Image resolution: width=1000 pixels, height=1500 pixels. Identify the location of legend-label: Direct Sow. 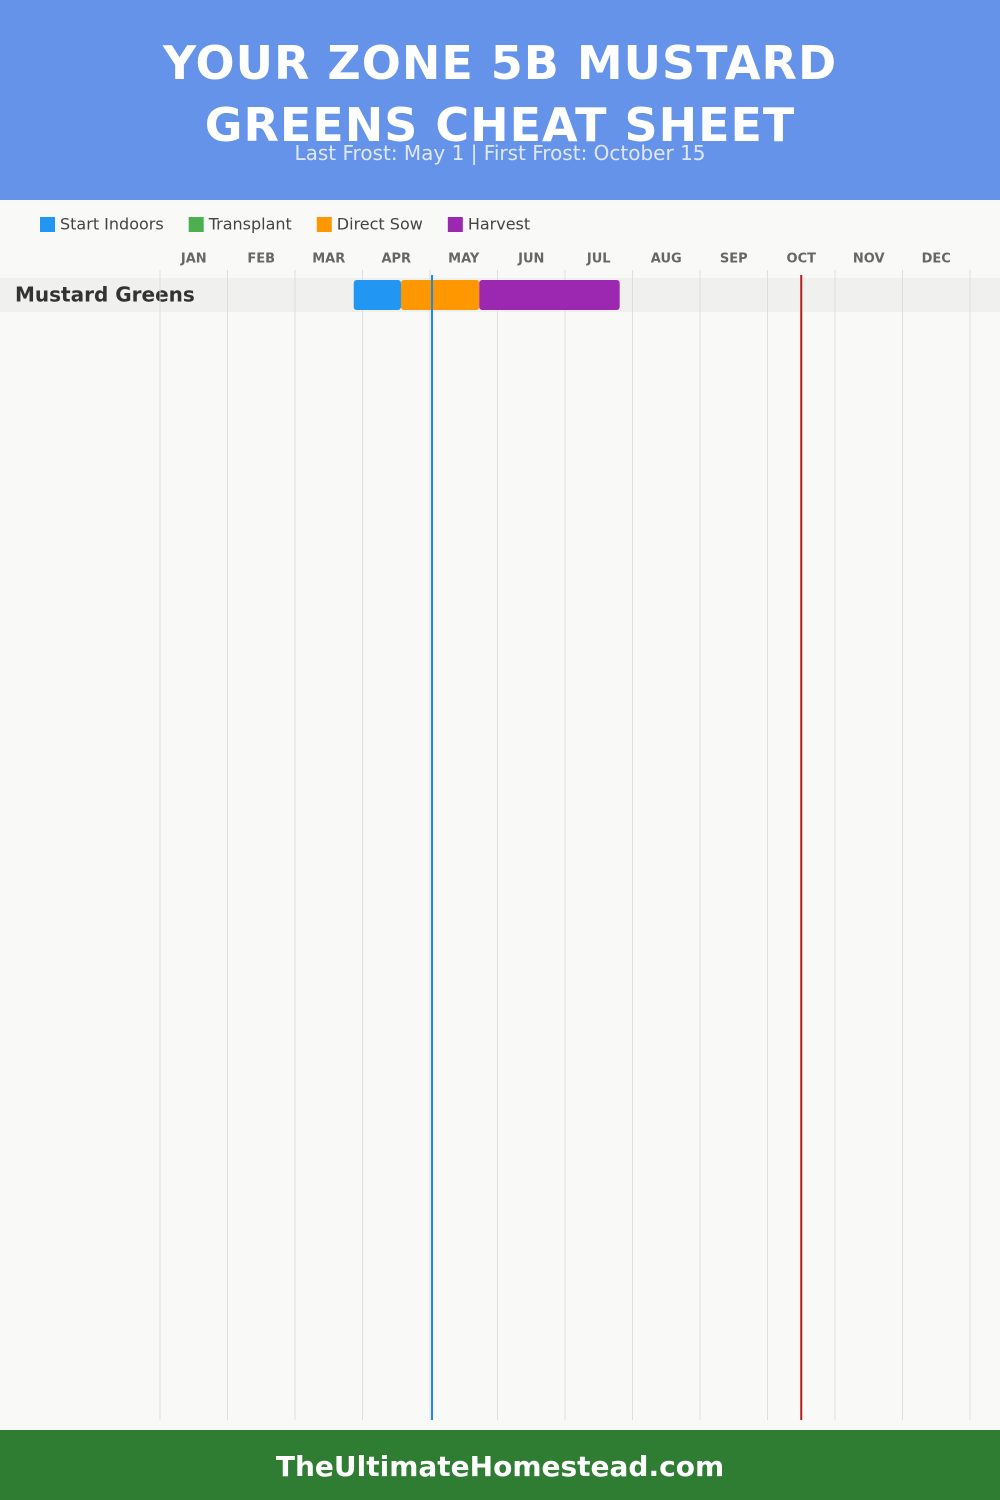
(380, 224).